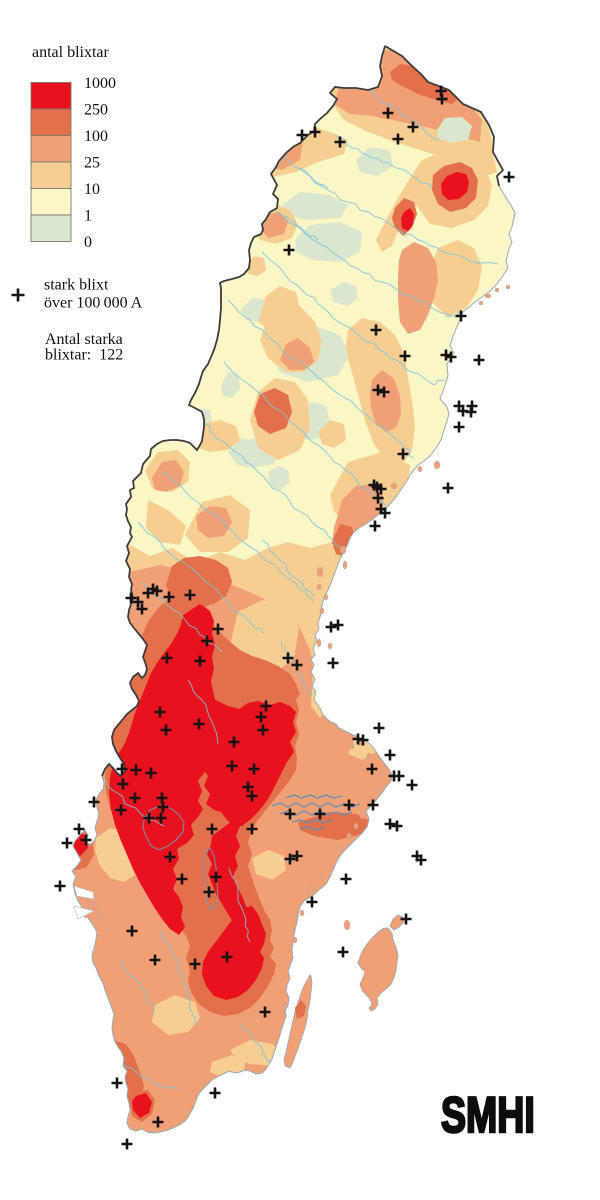 The height and width of the screenshot is (1200, 600). What do you see at coordinates (88, 242) in the screenshot?
I see `svg-text: 0` at bounding box center [88, 242].